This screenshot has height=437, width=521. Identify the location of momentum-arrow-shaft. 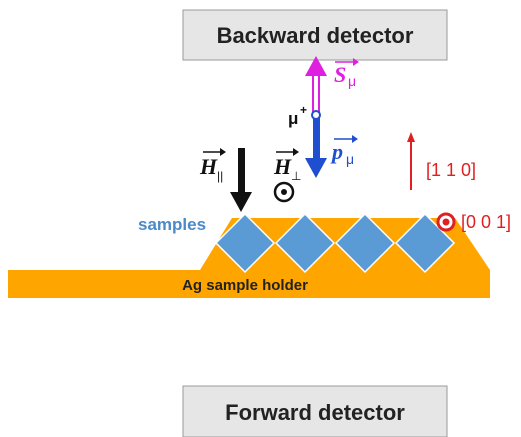
(316, 139).